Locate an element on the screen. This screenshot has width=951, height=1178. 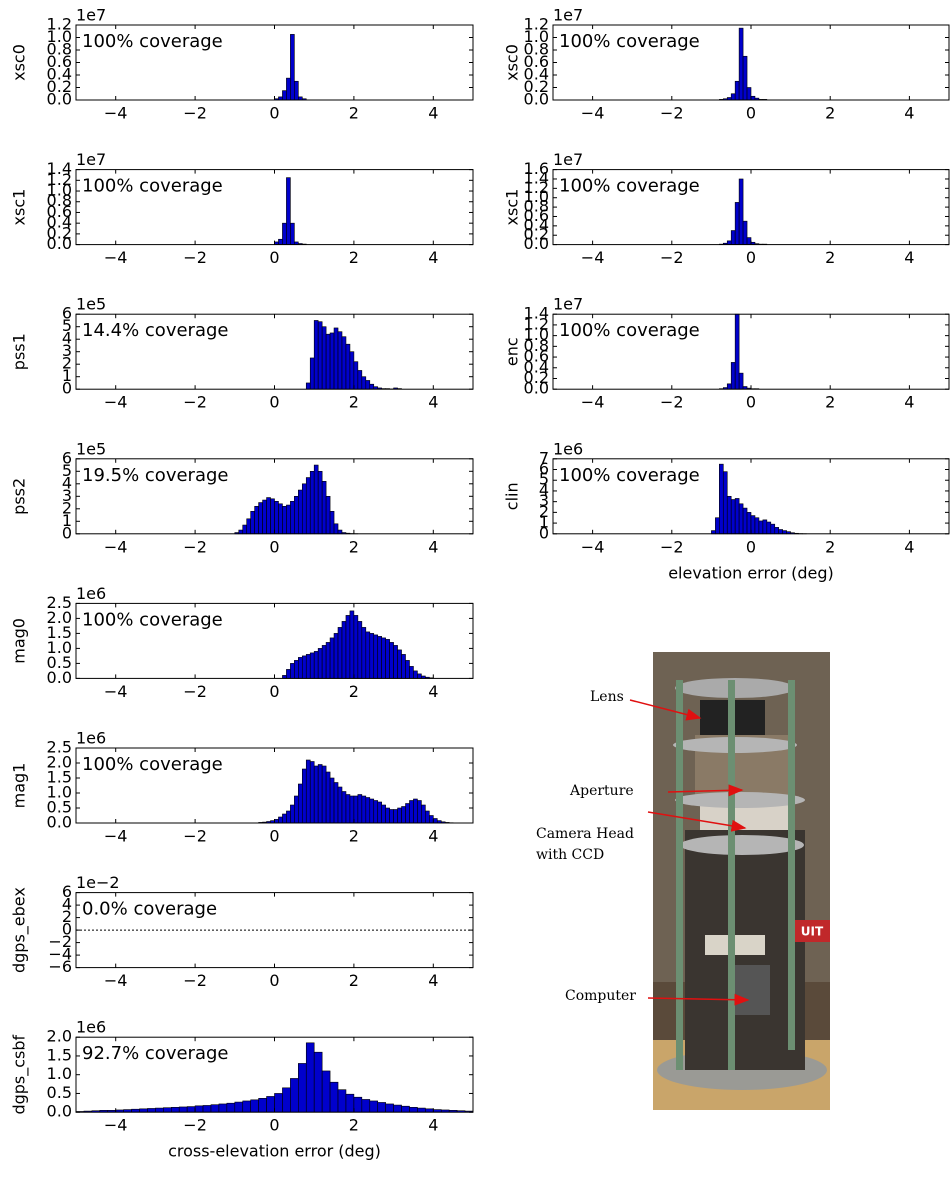
y-tick-label: 4 is located at coordinates (67, 482).